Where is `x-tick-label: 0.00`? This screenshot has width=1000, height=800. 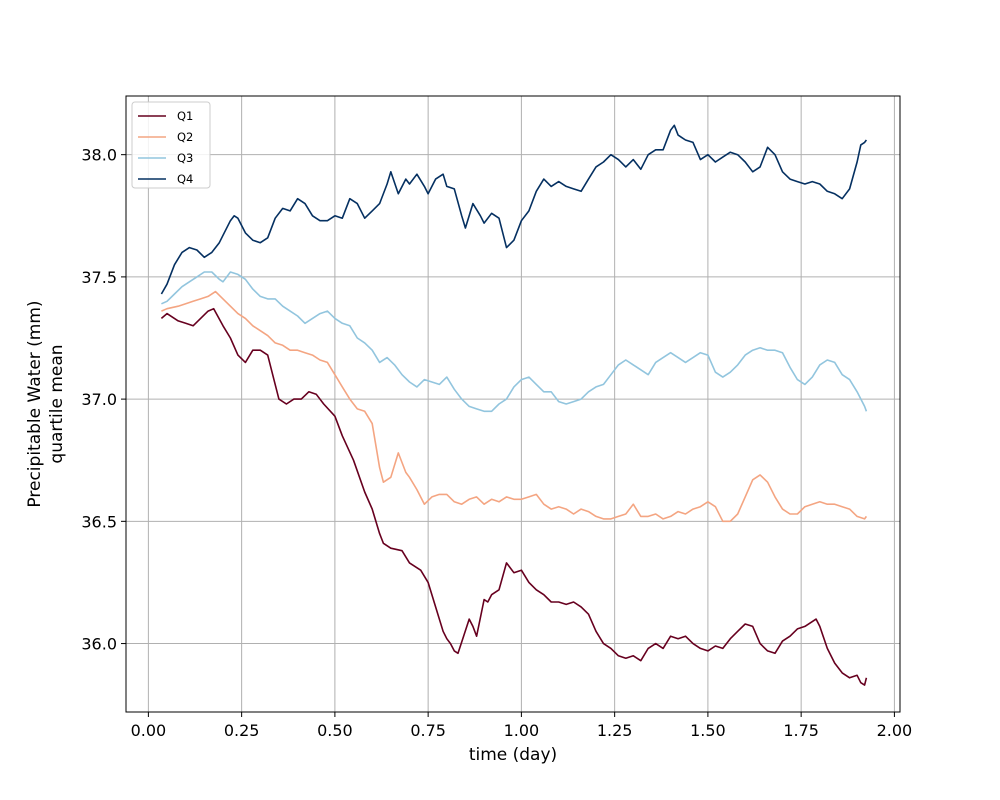 x-tick-label: 0.00 is located at coordinates (149, 730).